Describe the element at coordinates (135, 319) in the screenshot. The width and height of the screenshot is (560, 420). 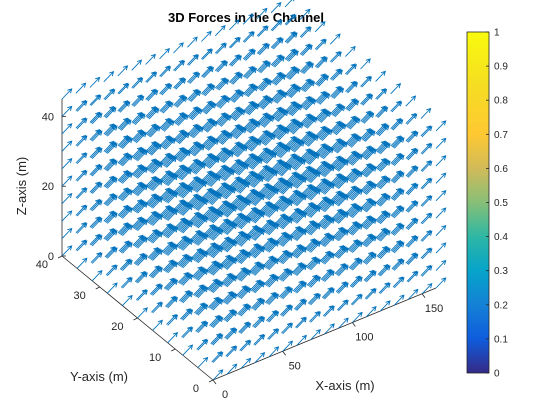
I see `y-tick-mark` at that location.